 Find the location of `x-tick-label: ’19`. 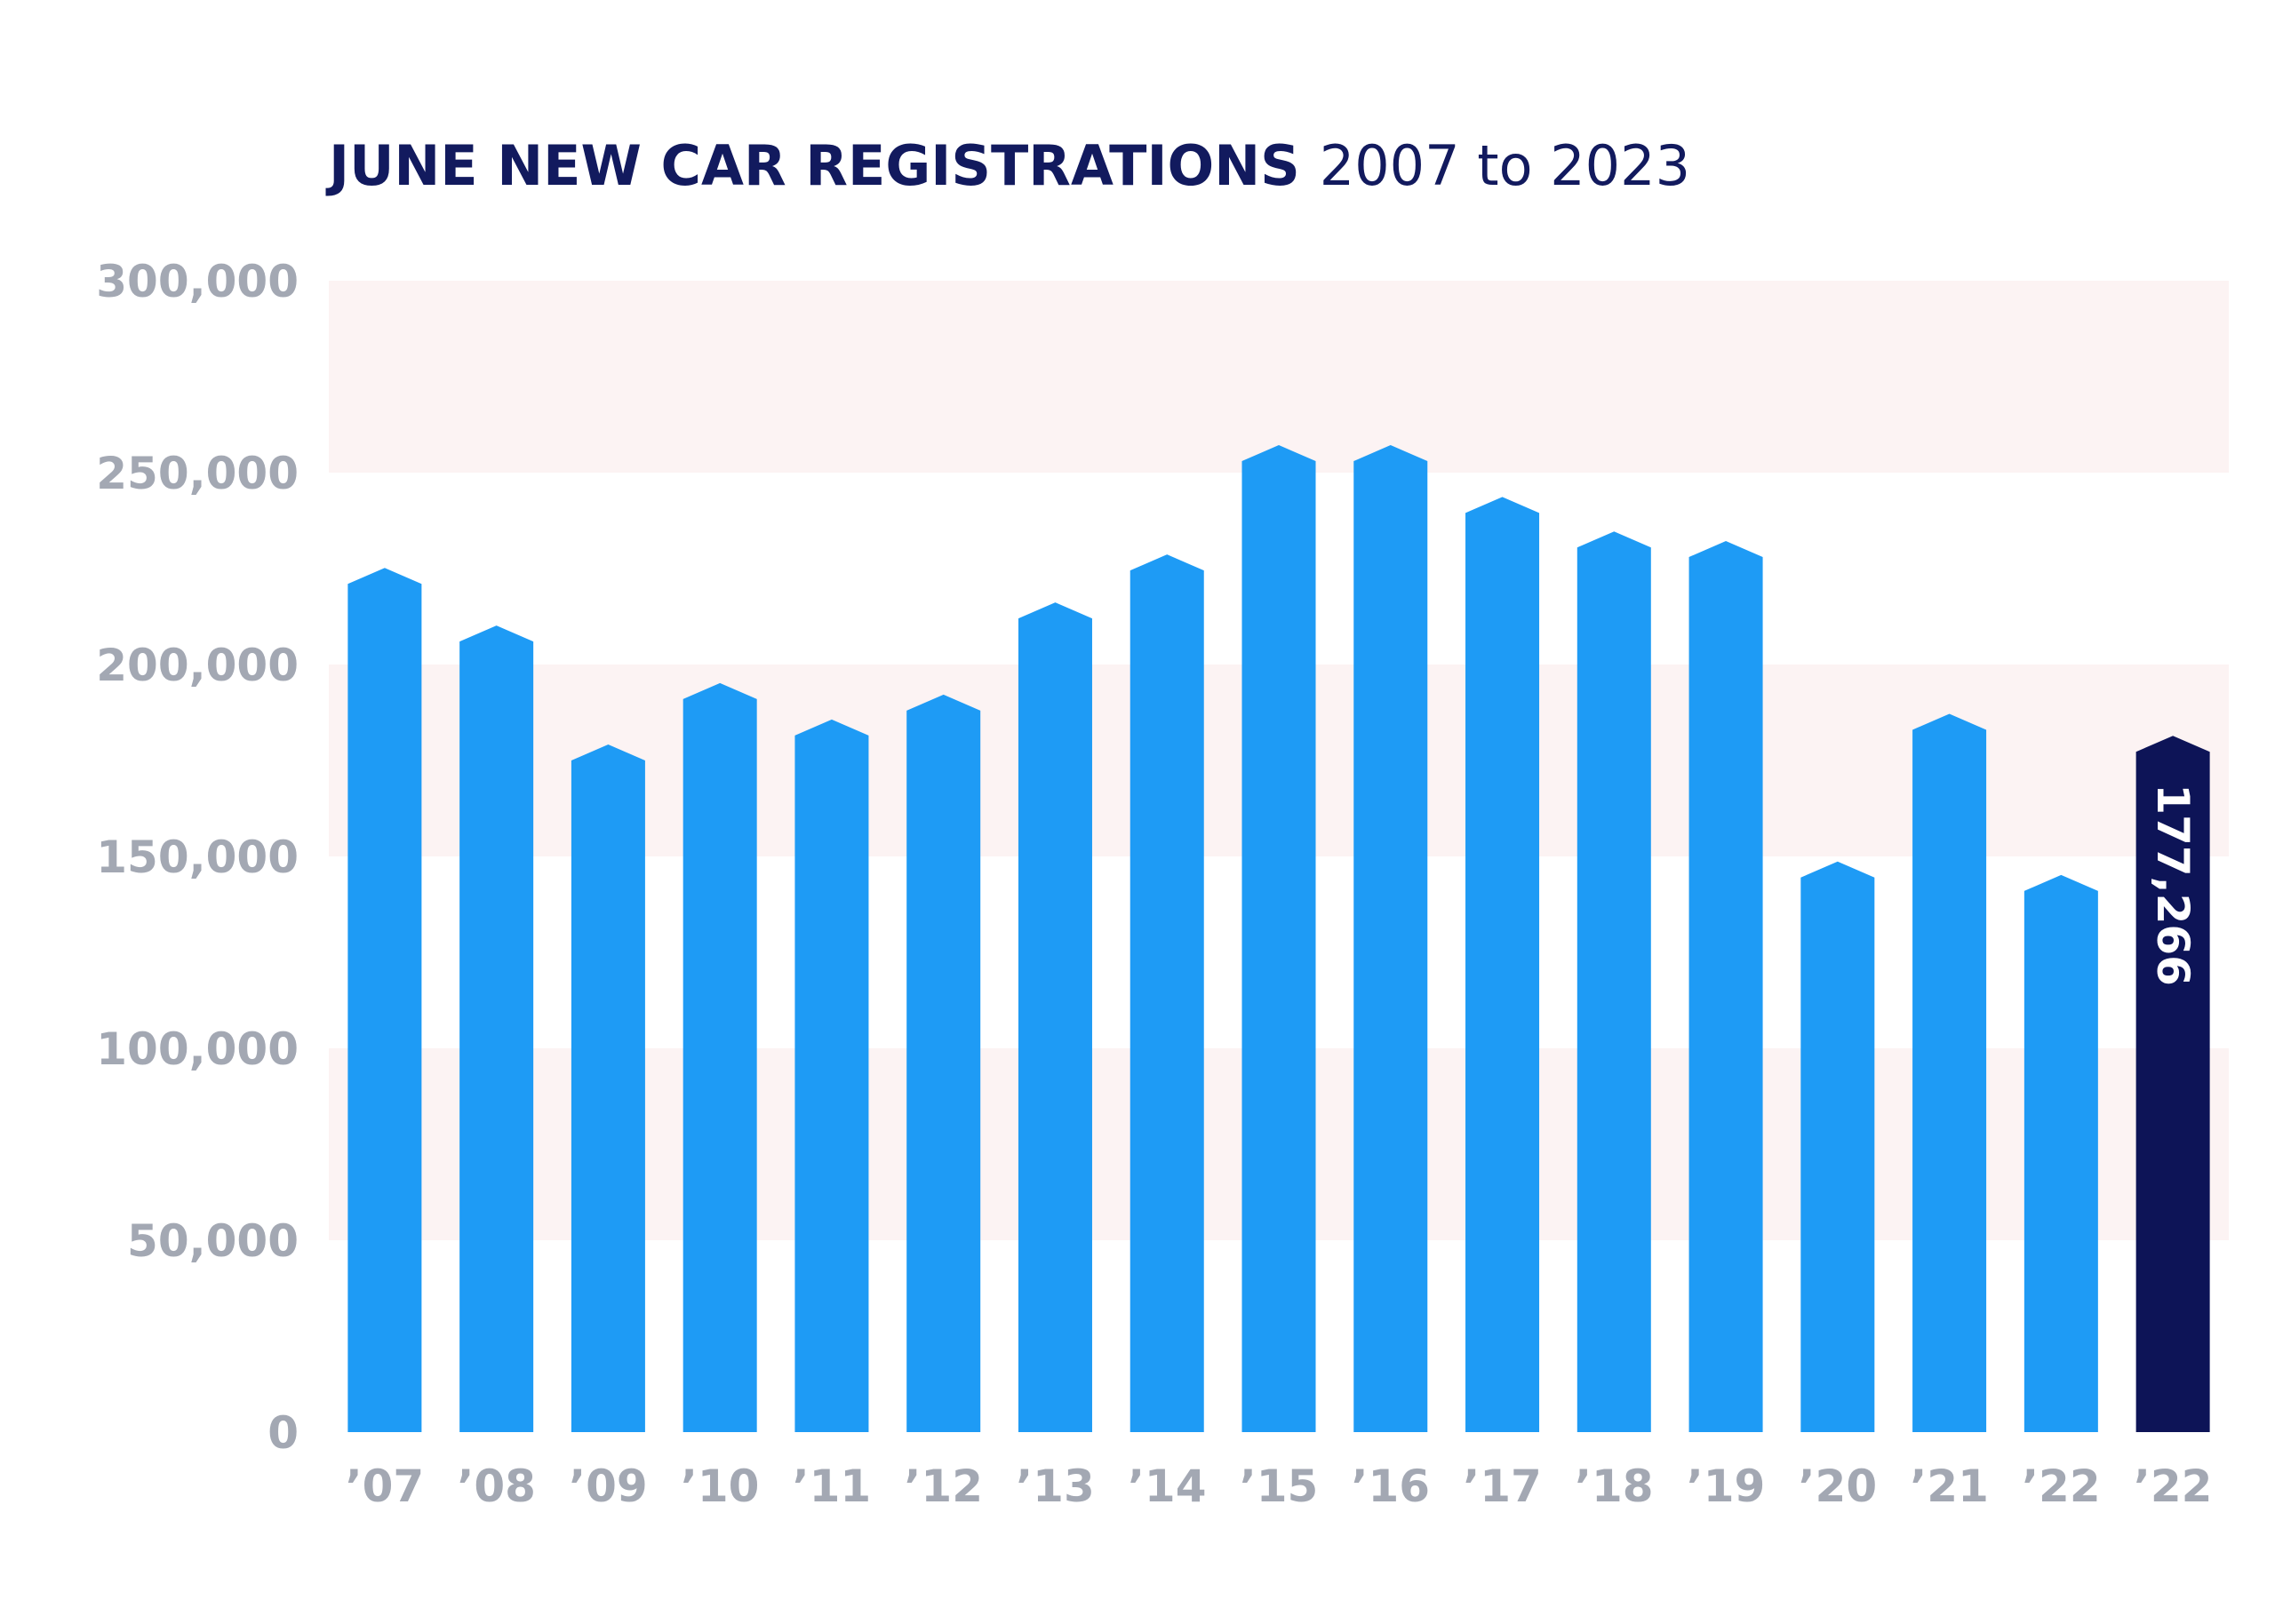

x-tick-label: ’19 is located at coordinates (1726, 1486).